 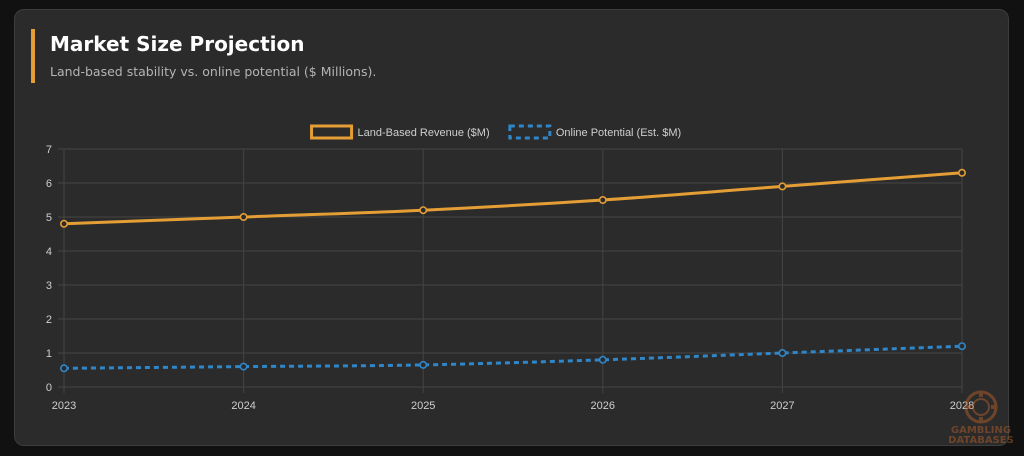 What do you see at coordinates (981, 430) in the screenshot?
I see `watermark-line-1: GAMBLING` at bounding box center [981, 430].